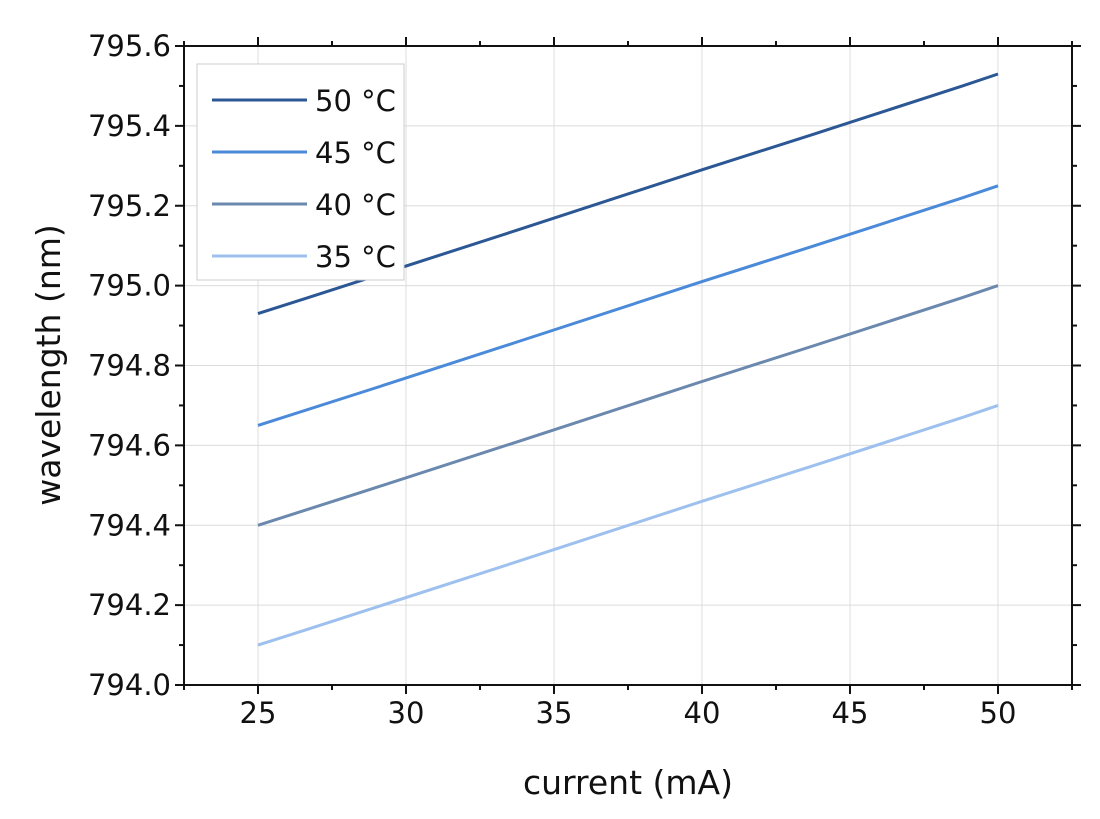 The image size is (1100, 819). Describe the element at coordinates (129, 46) in the screenshot. I see `y-tick-label: 795.6` at that location.